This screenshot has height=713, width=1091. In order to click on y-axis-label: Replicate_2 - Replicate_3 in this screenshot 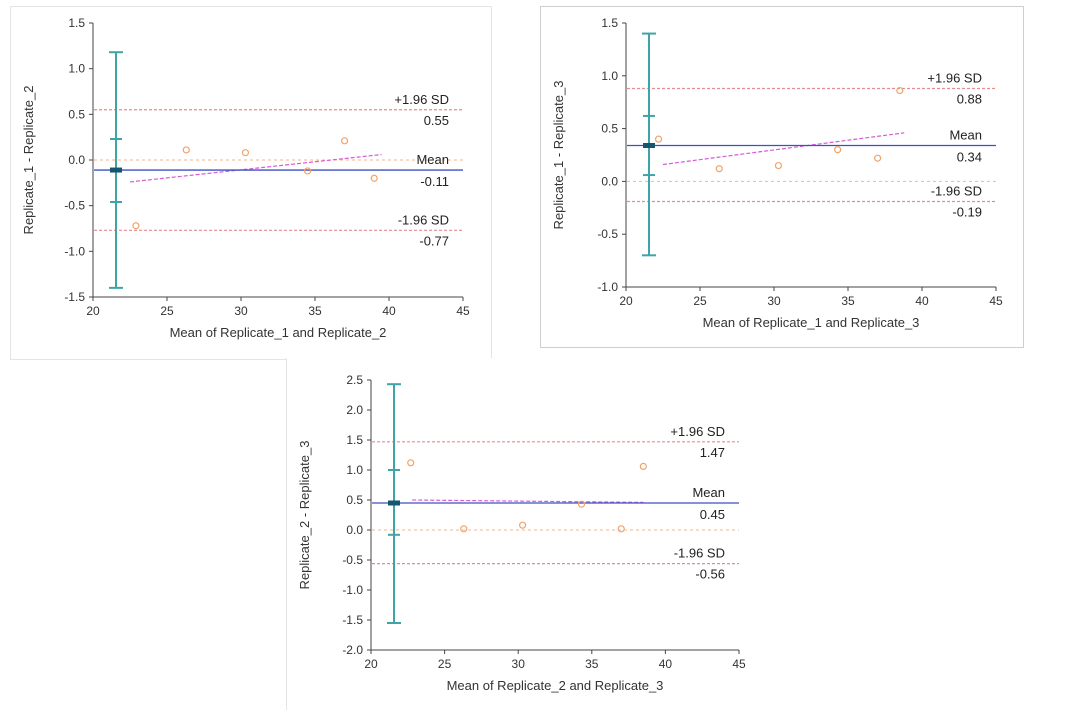, I will do `click(304, 515)`.